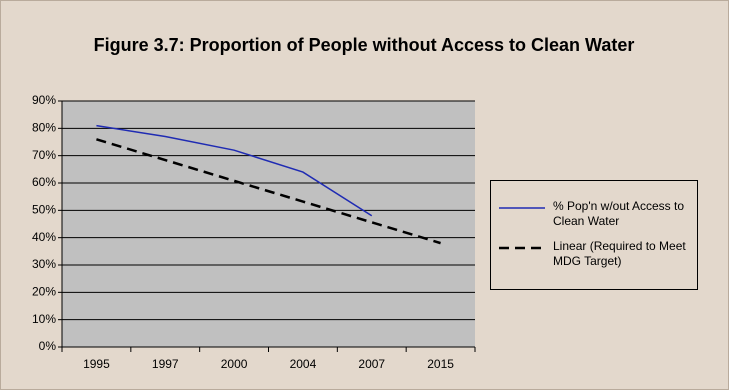 The image size is (729, 390). What do you see at coordinates (44, 237) in the screenshot?
I see `y-tick-label: 40%` at bounding box center [44, 237].